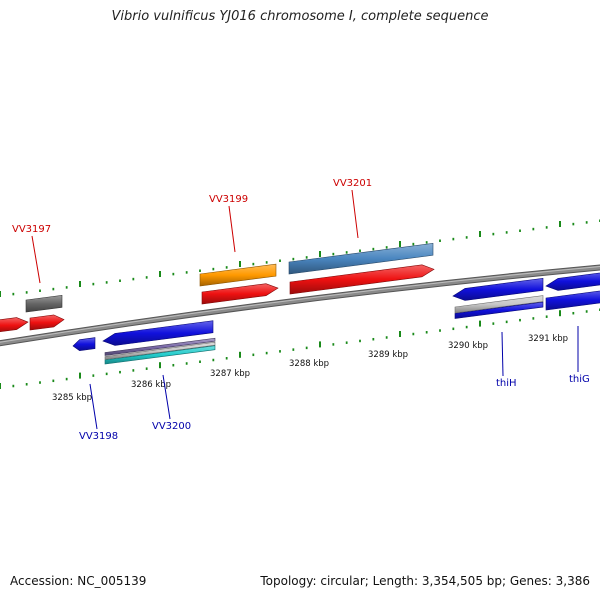  I want to click on backbone-highlight, so click(300, 304).